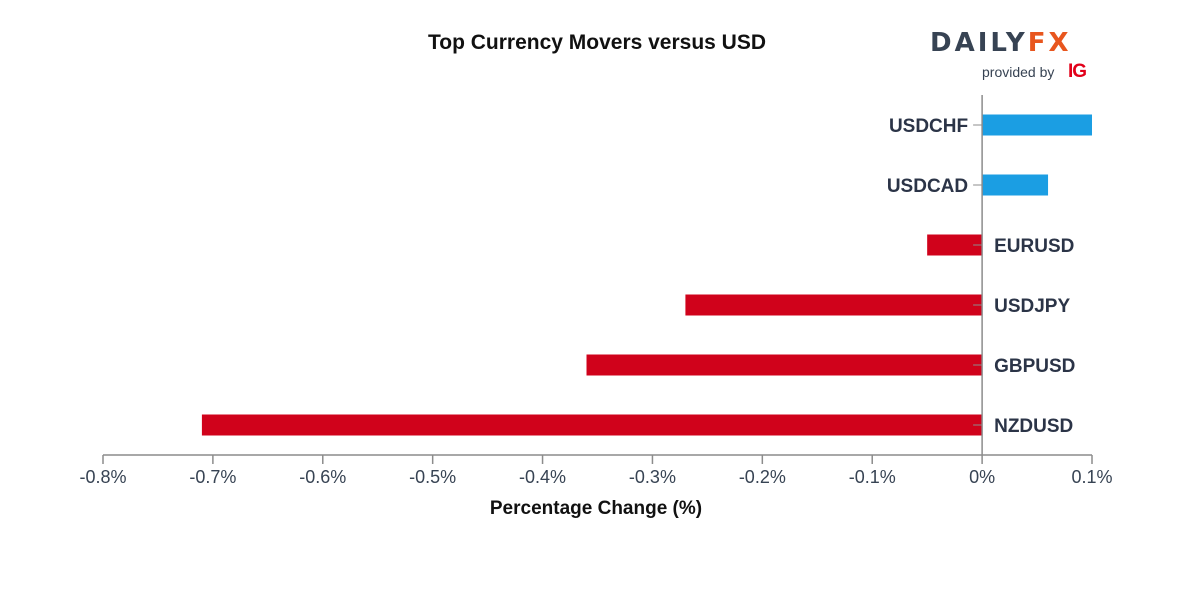 Image resolution: width=1200 pixels, height=600 pixels. Describe the element at coordinates (322, 477) in the screenshot. I see `x-tick-label: -0.6%` at that location.